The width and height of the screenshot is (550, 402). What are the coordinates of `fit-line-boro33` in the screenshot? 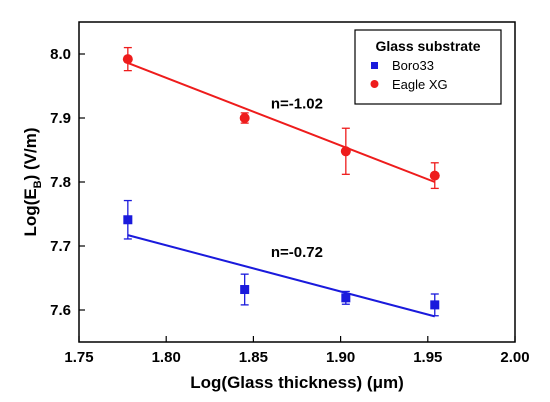 It's located at (281, 276).